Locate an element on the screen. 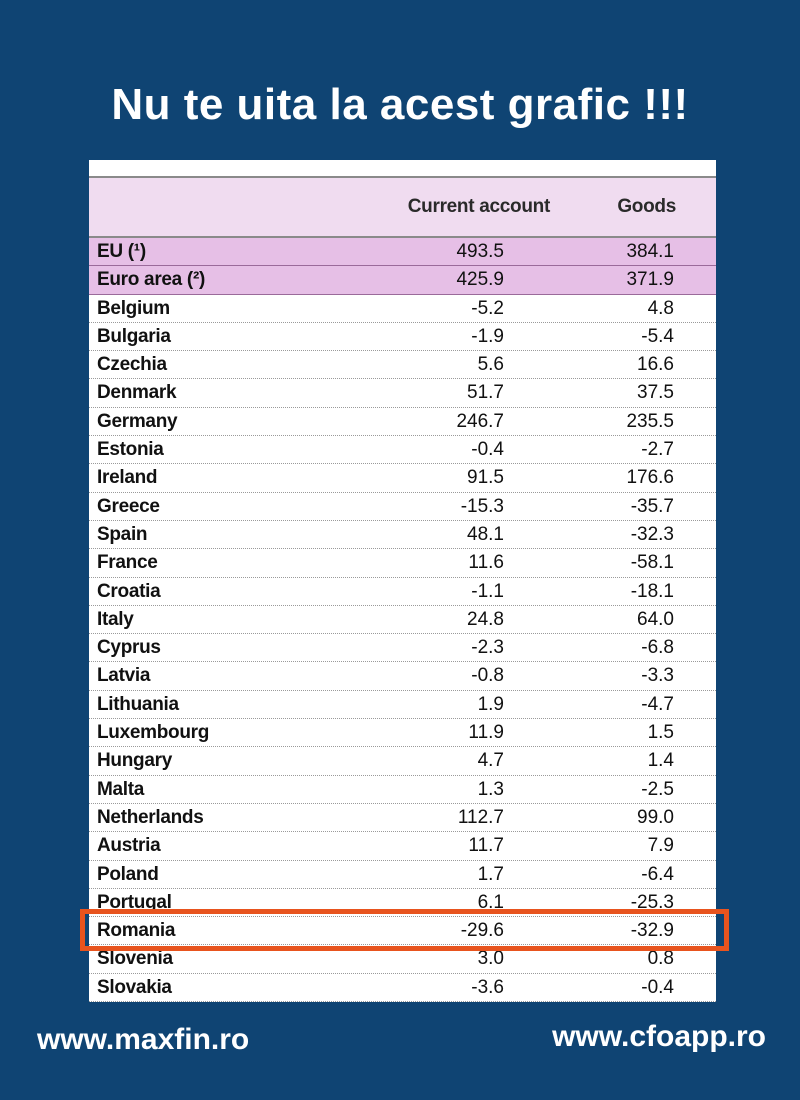 Image resolution: width=800 pixels, height=1100 pixels. row-country-label: Bulgaria is located at coordinates (134, 336).